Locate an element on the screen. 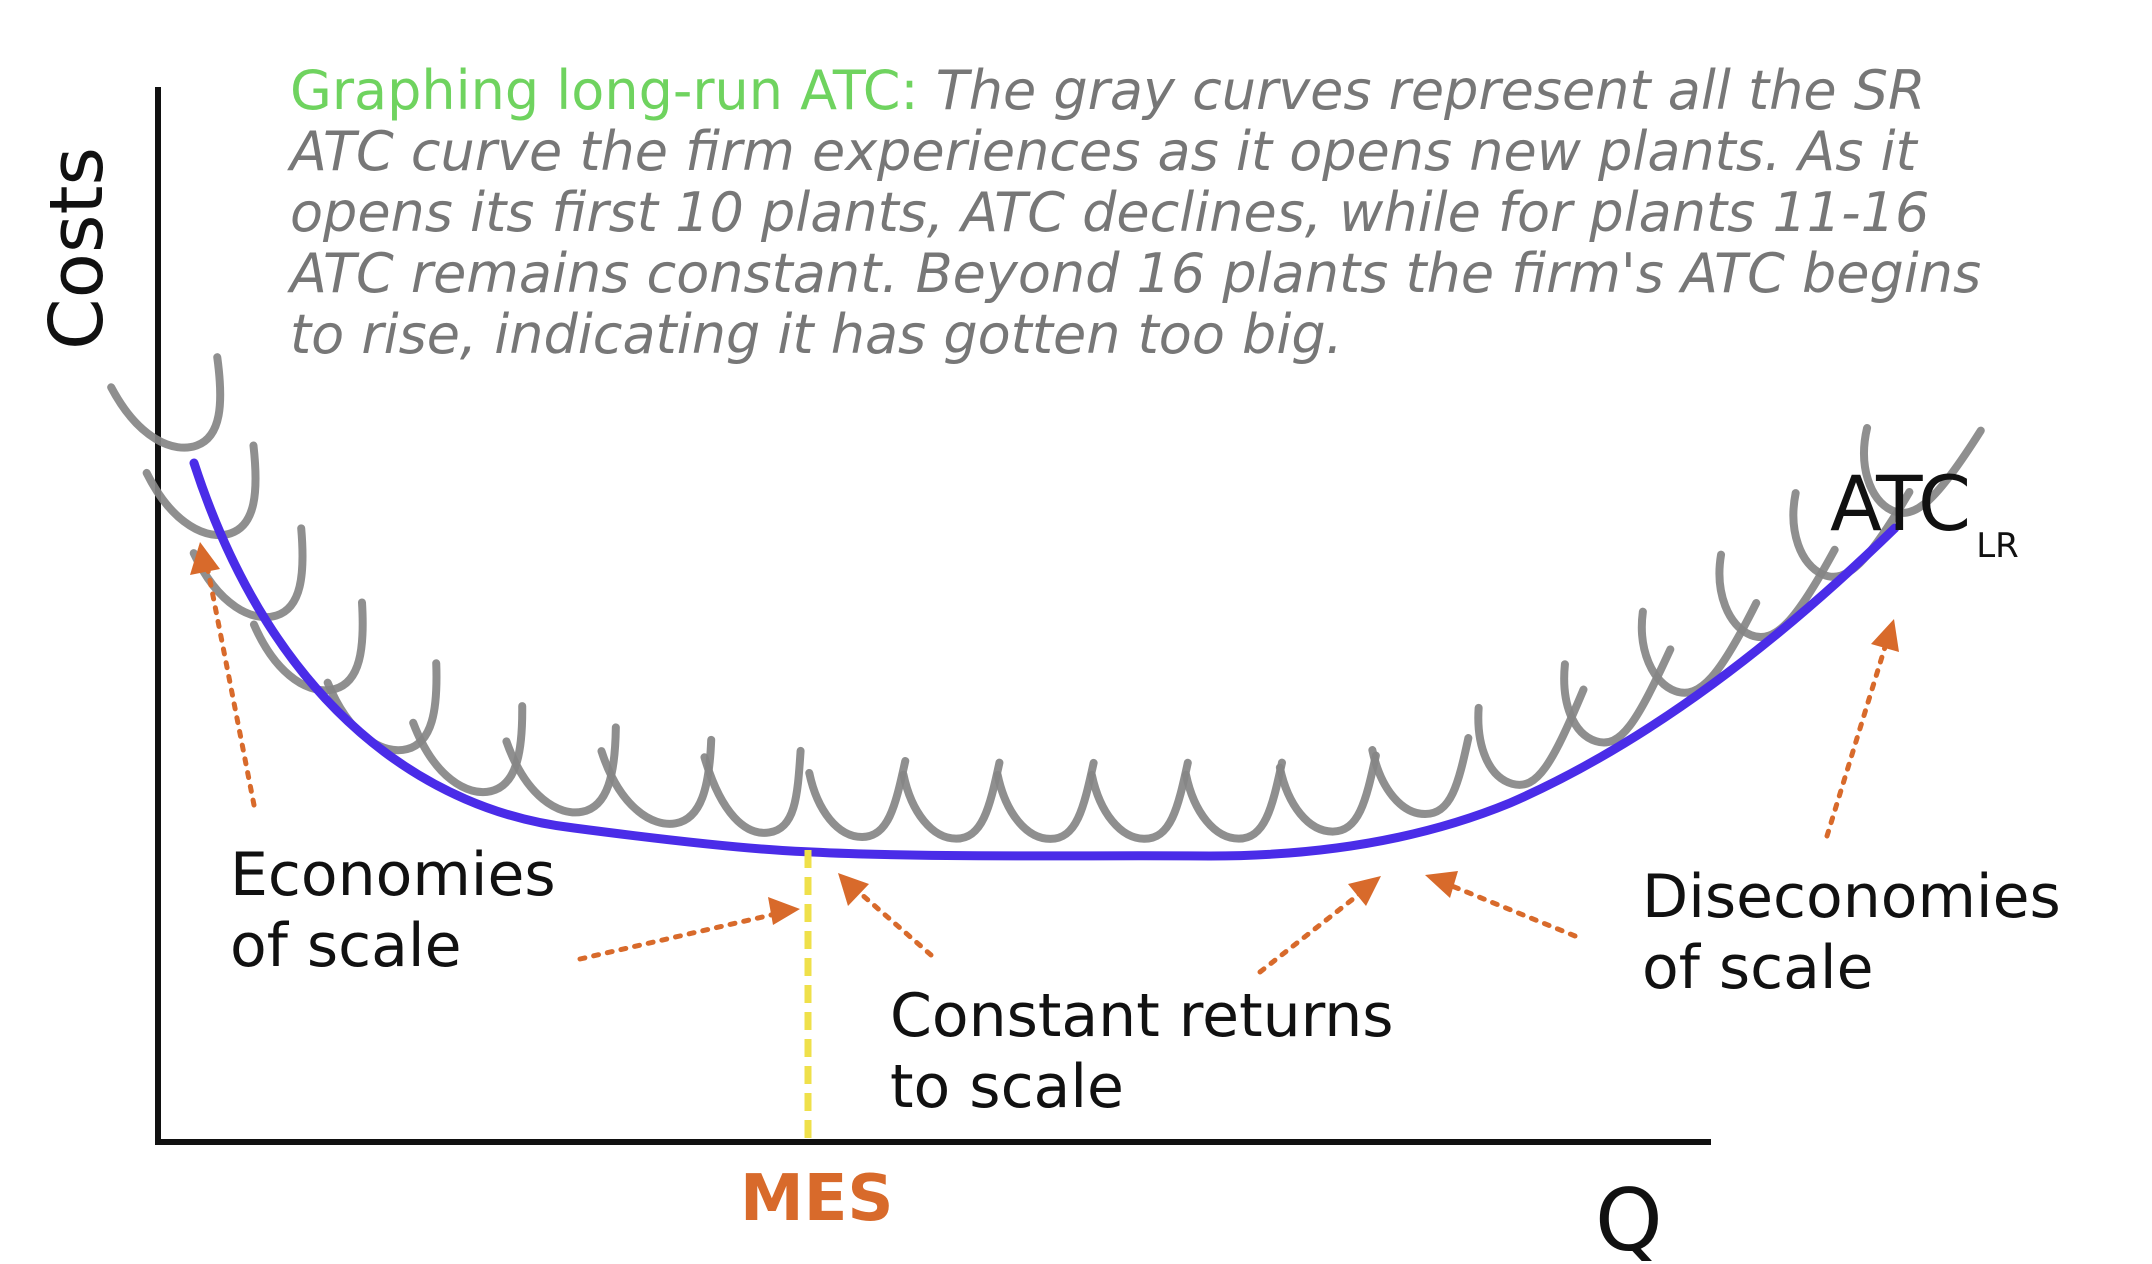 Image resolution: width=2152 pixels, height=1264 pixels. mes-label: MES is located at coordinates (817, 1199).